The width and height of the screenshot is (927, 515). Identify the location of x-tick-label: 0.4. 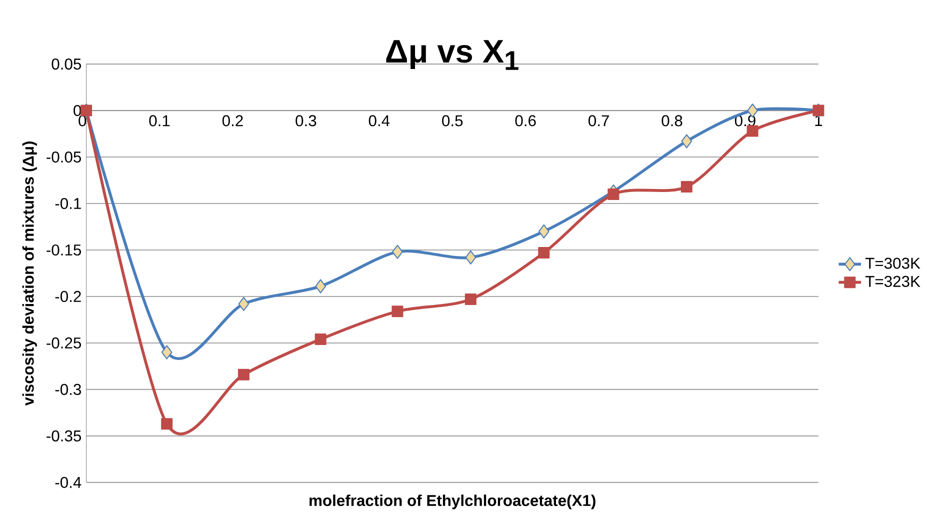
(379, 120).